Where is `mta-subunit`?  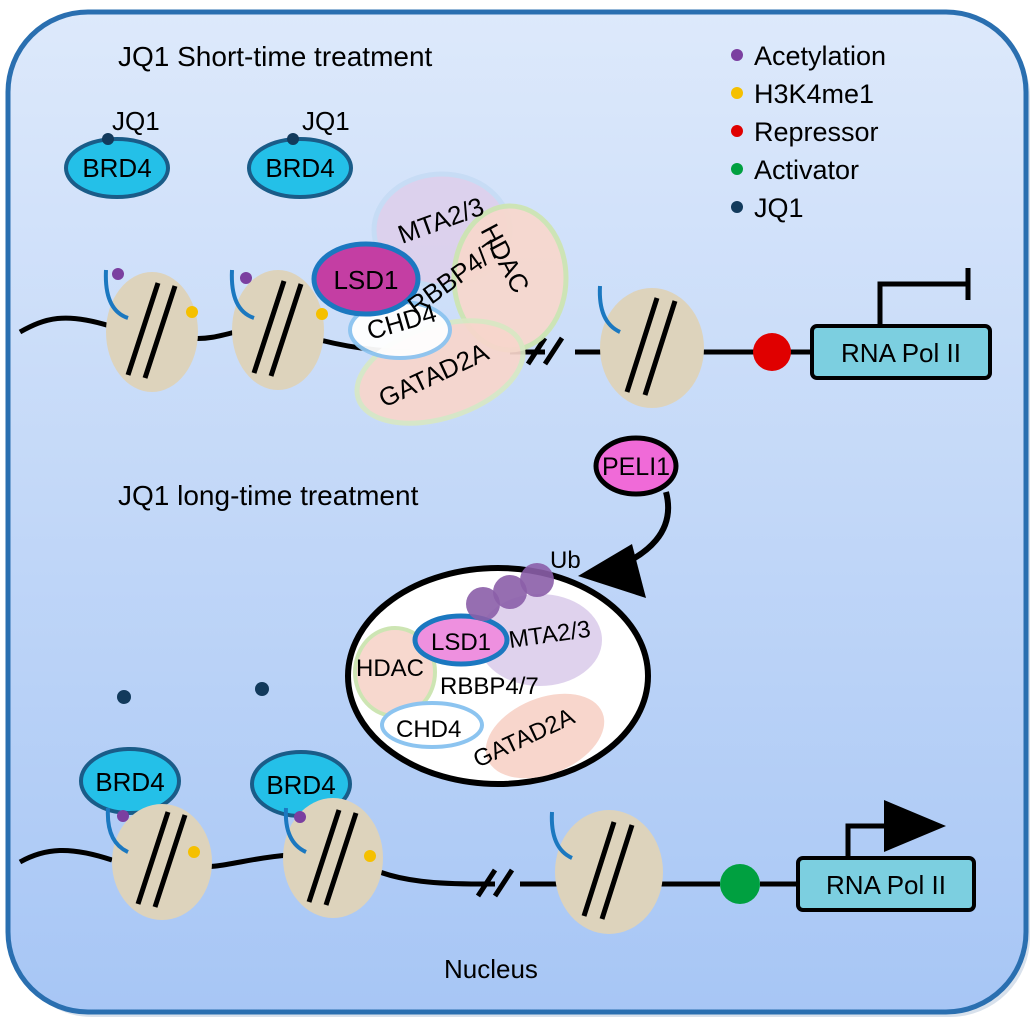 mta-subunit is located at coordinates (540, 640).